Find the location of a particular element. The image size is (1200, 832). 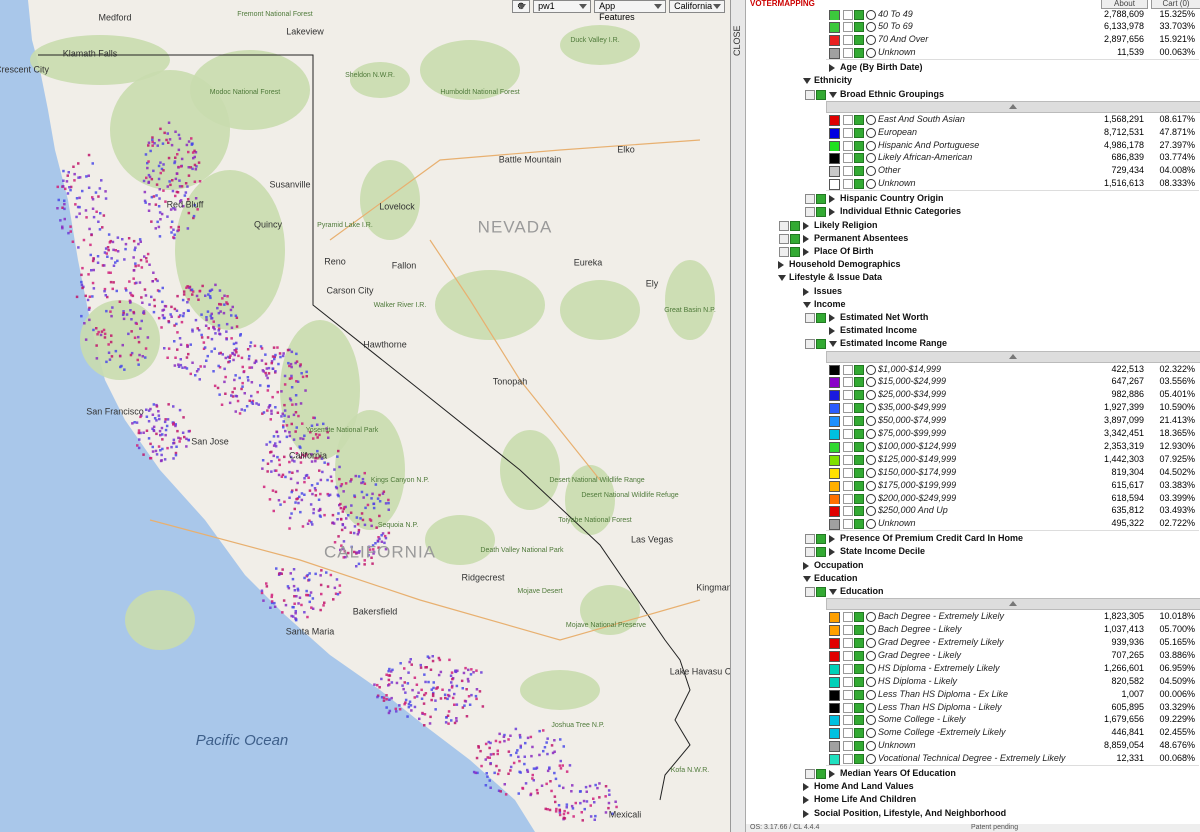

tree-node: Likely Religion is located at coordinates (846, 224).